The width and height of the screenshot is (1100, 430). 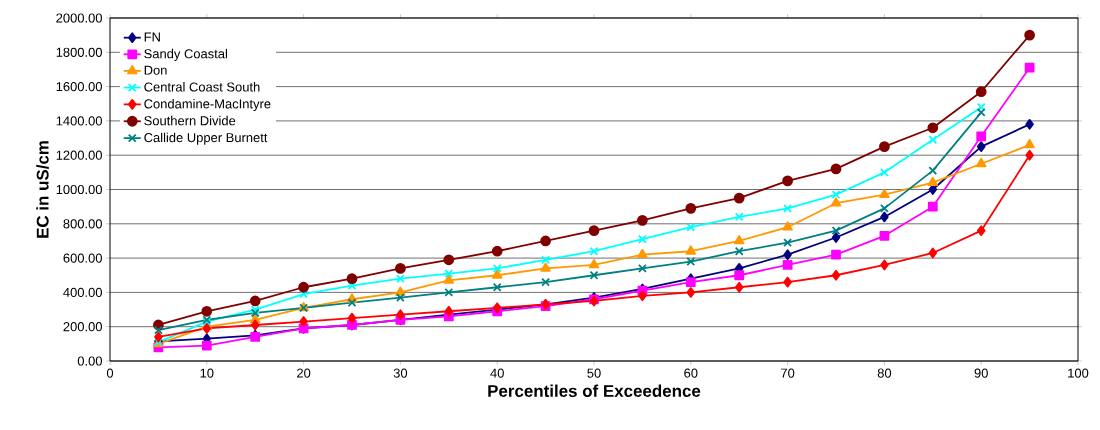 What do you see at coordinates (79, 189) in the screenshot?
I see `y-tick-label: 1000.00` at bounding box center [79, 189].